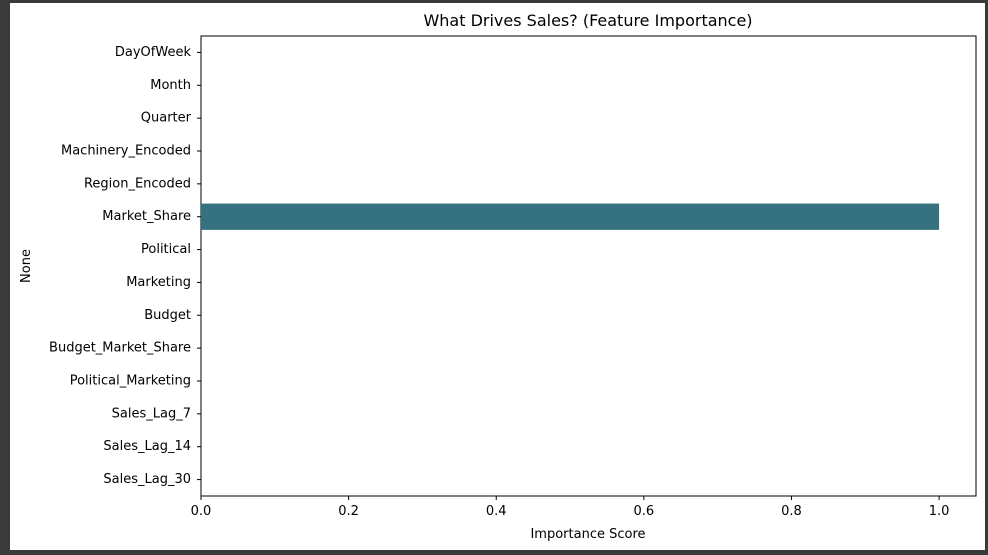 Image resolution: width=988 pixels, height=555 pixels. What do you see at coordinates (166, 249) in the screenshot?
I see `y-tick-label: Political` at bounding box center [166, 249].